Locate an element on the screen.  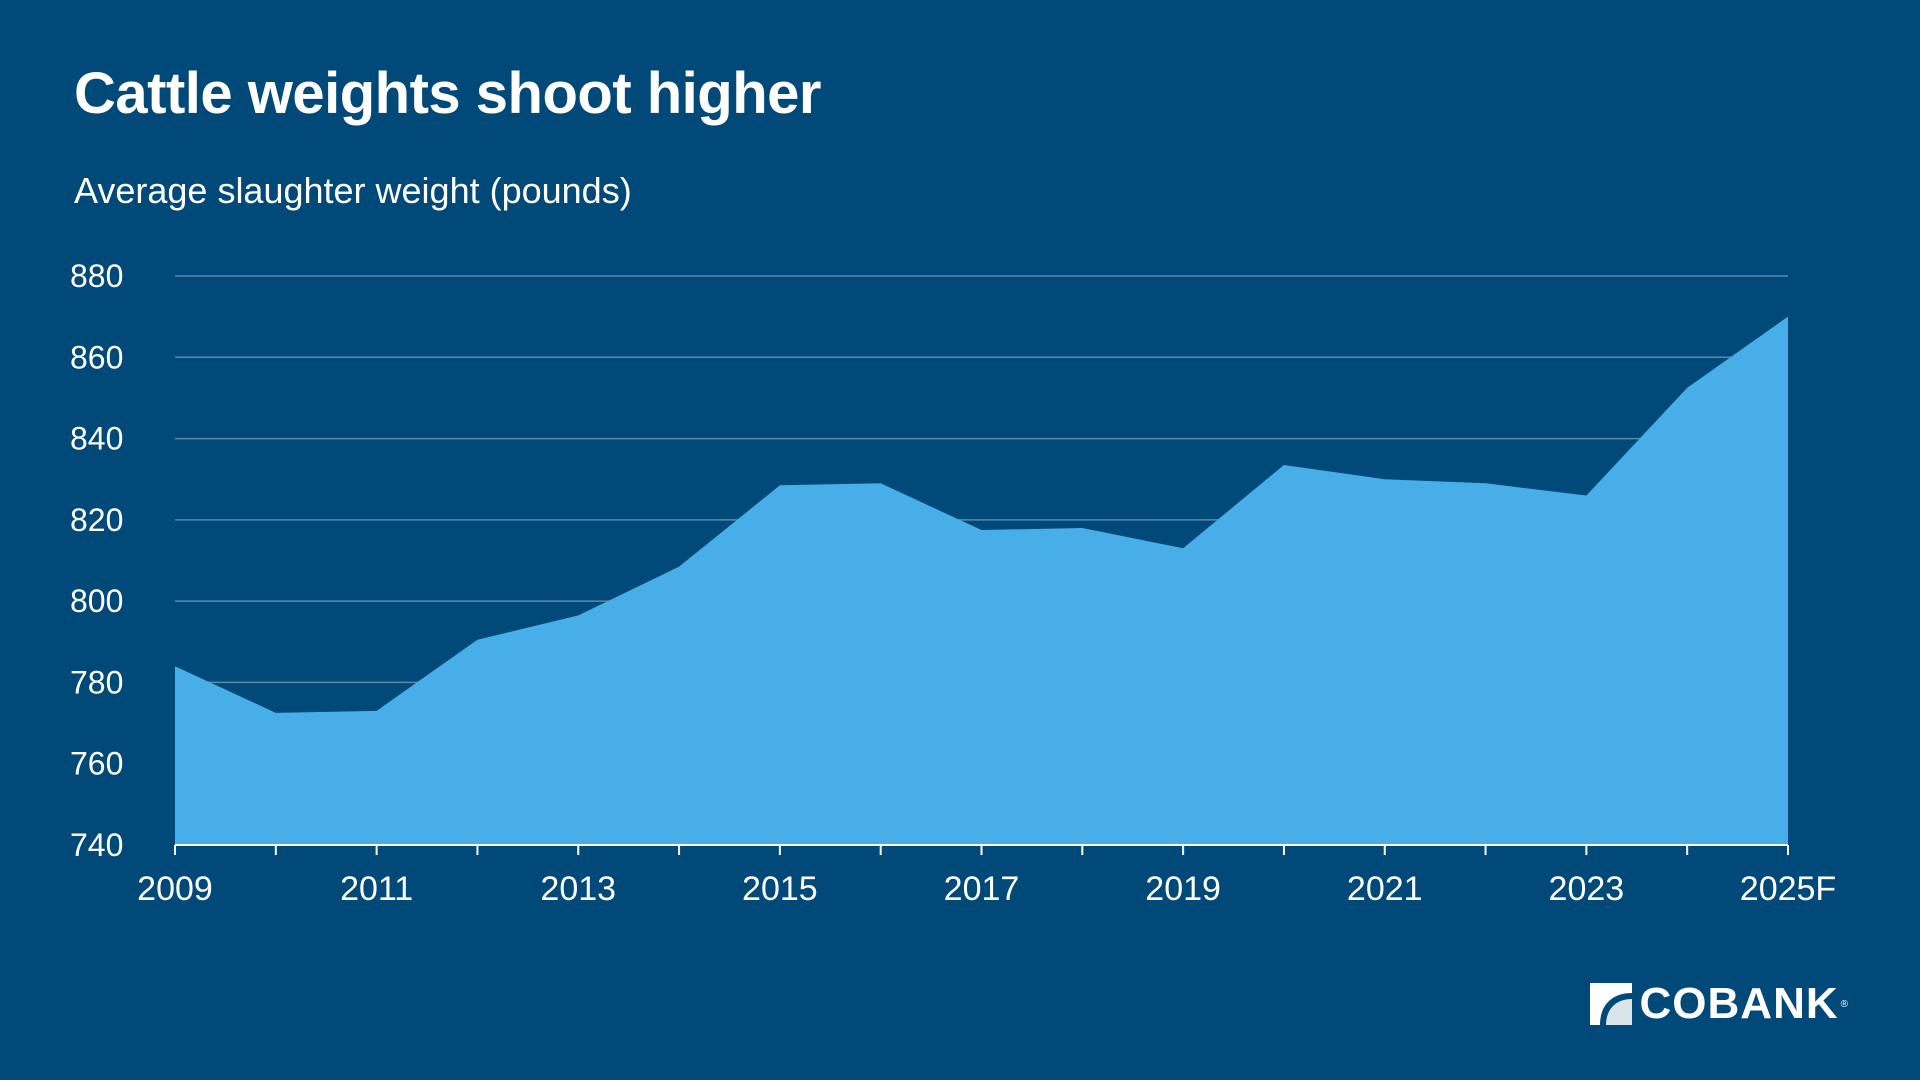
y-tick-label-860: 860 is located at coordinates (96, 357).